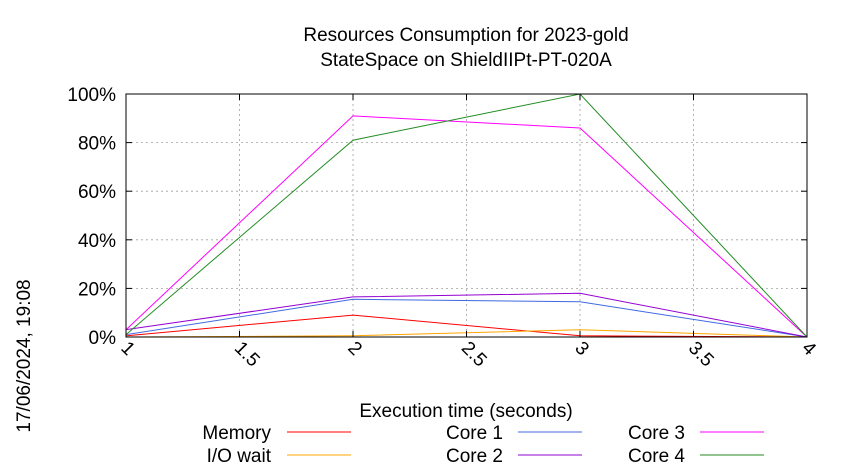  What do you see at coordinates (239, 456) in the screenshot?
I see `legend-label-i-o-wait: I/O wait` at bounding box center [239, 456].